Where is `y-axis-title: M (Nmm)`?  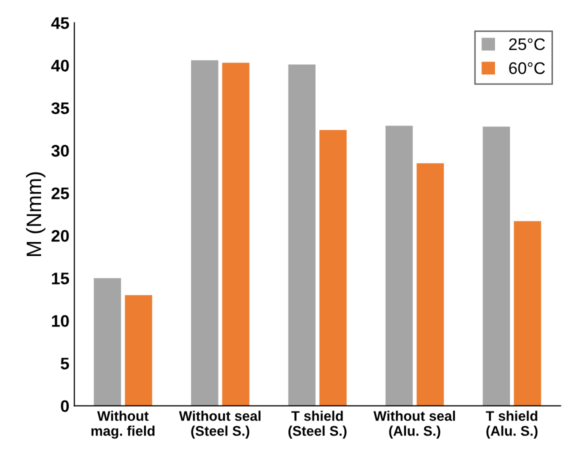
y-axis-title: M (Nmm) is located at coordinates (36, 214).